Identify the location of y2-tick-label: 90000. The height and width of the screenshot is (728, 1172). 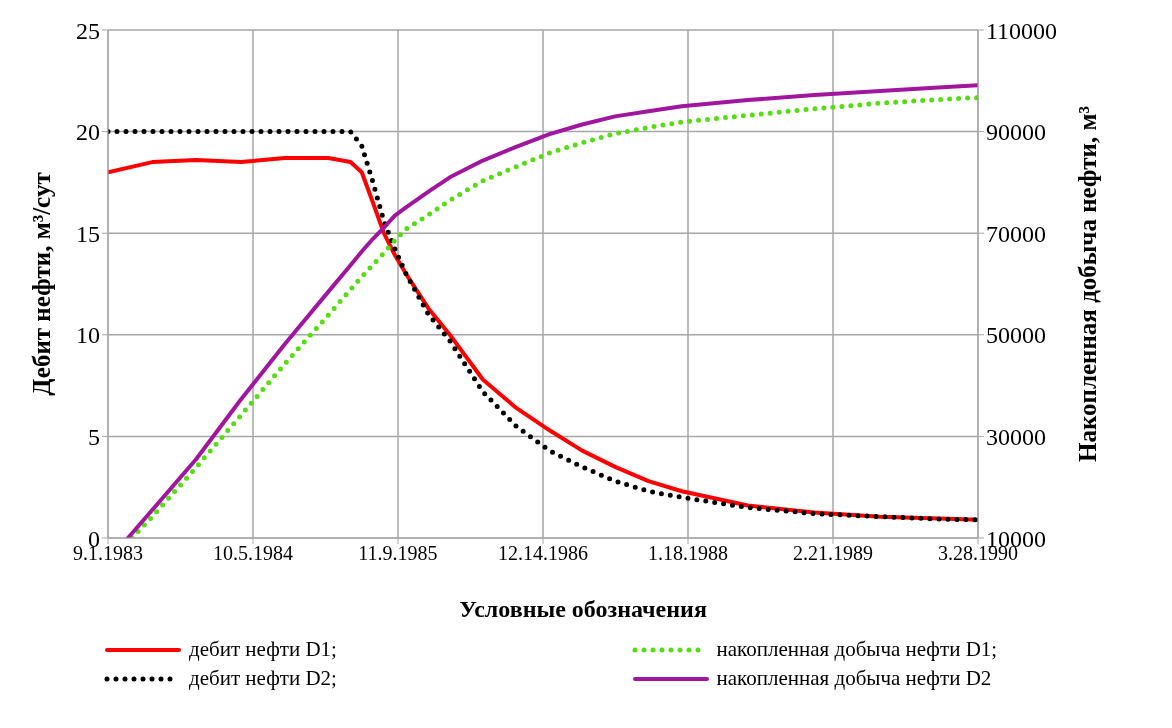
(1016, 132).